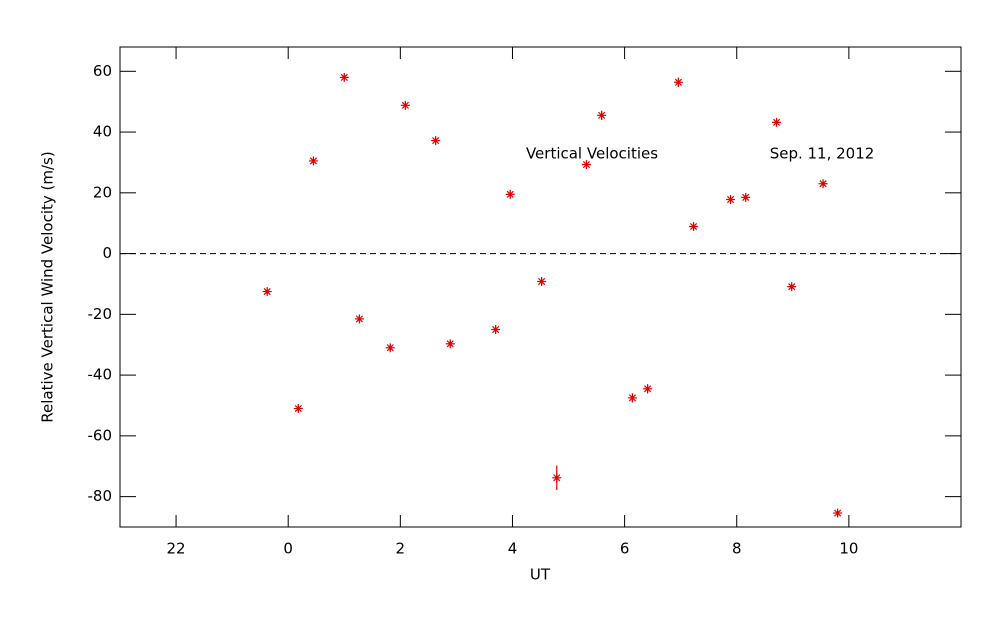  Describe the element at coordinates (107, 253) in the screenshot. I see `y-tick-label: 0` at that location.